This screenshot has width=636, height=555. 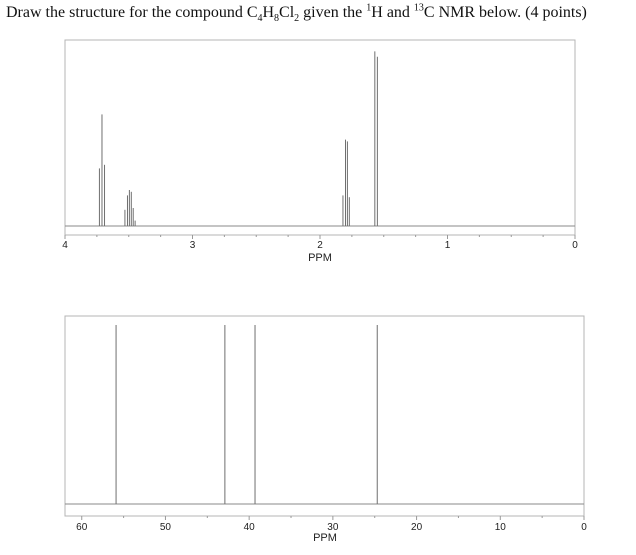 I want to click on h-nmr-axis-title: PPM, so click(x=320, y=258).